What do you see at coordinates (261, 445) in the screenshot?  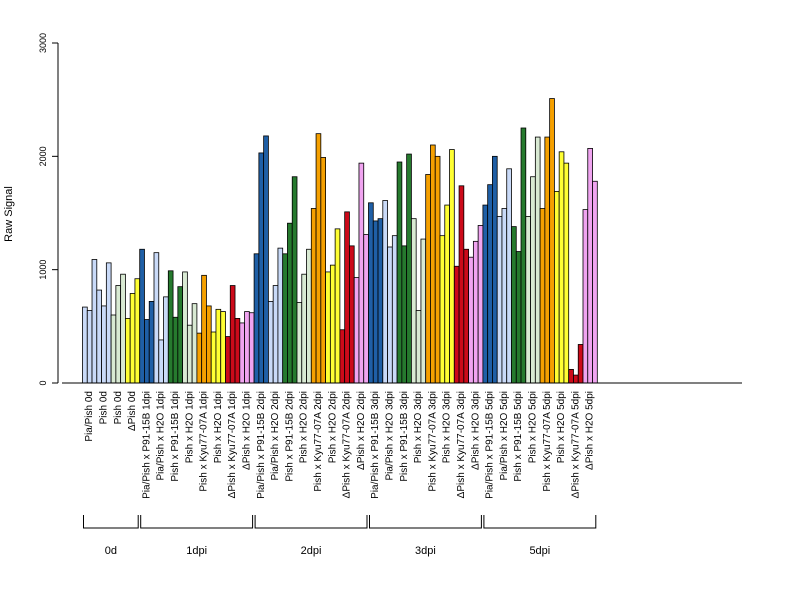 I see `x-tick-label: Pia/Pish x P91-15B 2dpi` at bounding box center [261, 445].